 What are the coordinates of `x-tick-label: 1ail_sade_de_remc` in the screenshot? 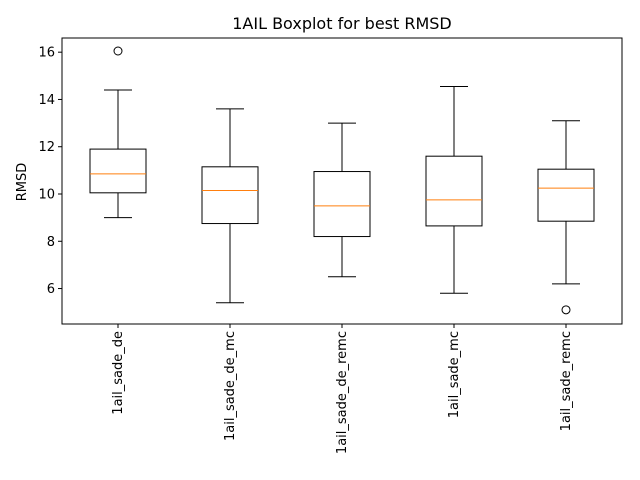 It's located at (342, 392).